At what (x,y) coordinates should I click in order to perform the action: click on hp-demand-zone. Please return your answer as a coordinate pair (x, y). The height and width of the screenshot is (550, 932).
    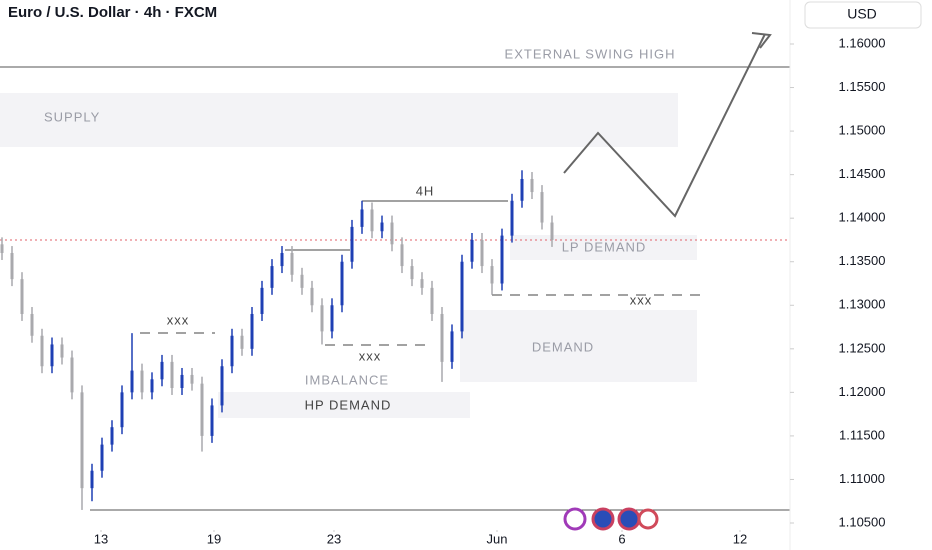
    Looking at the image, I should click on (344, 405).